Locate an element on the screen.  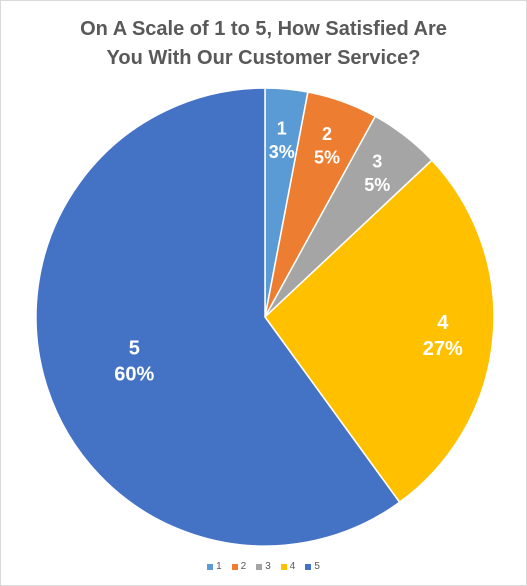
slice-category-label-5: 5 is located at coordinates (134, 348).